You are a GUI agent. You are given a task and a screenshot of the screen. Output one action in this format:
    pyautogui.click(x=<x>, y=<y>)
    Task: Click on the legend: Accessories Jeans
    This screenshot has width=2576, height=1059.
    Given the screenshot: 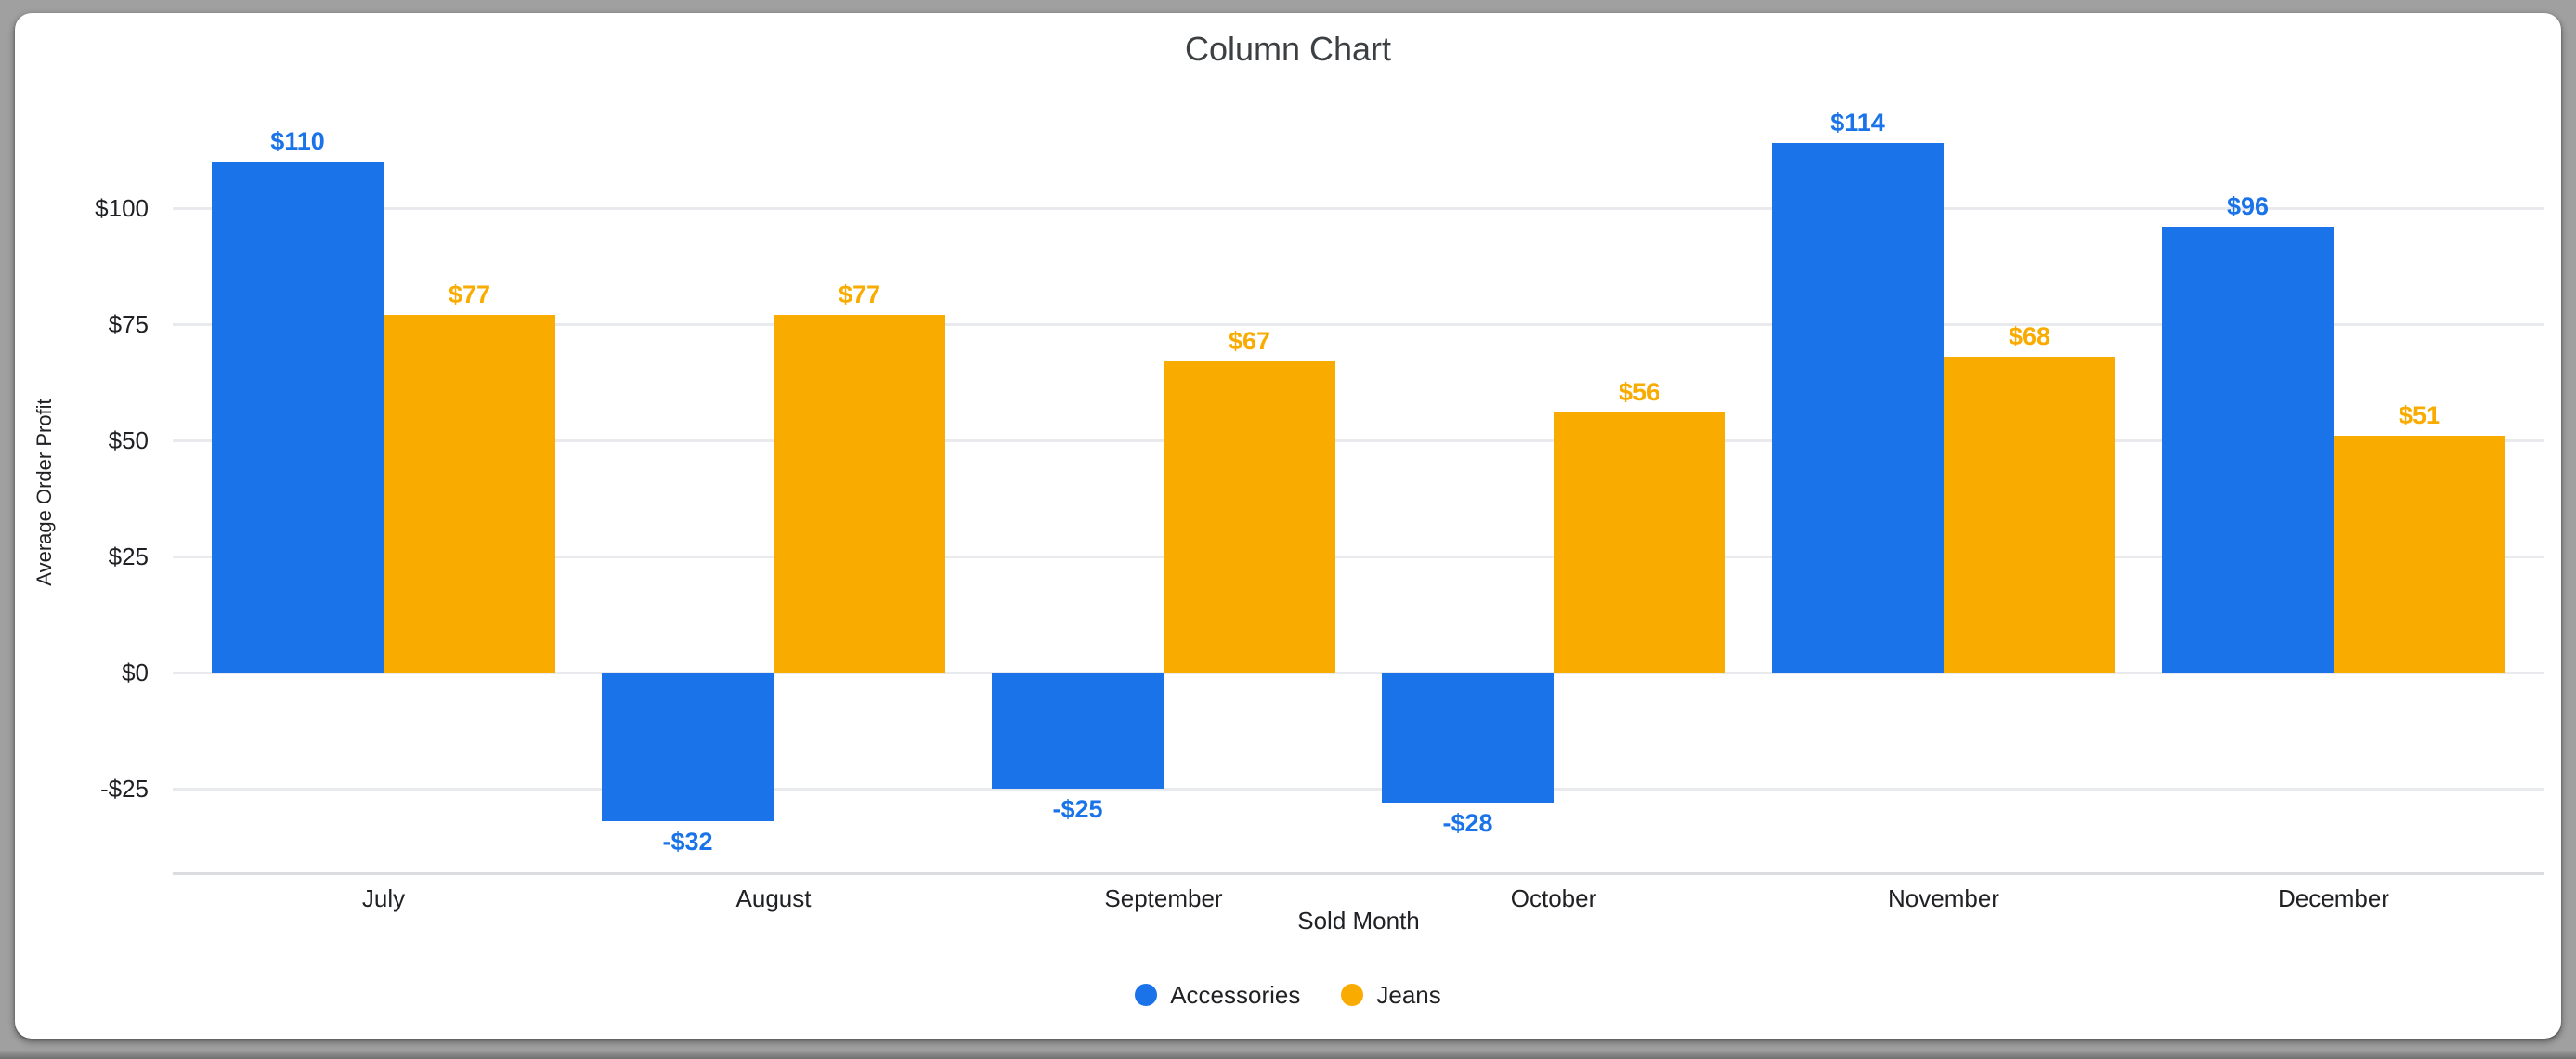 What is the action you would take?
    pyautogui.click(x=1288, y=995)
    